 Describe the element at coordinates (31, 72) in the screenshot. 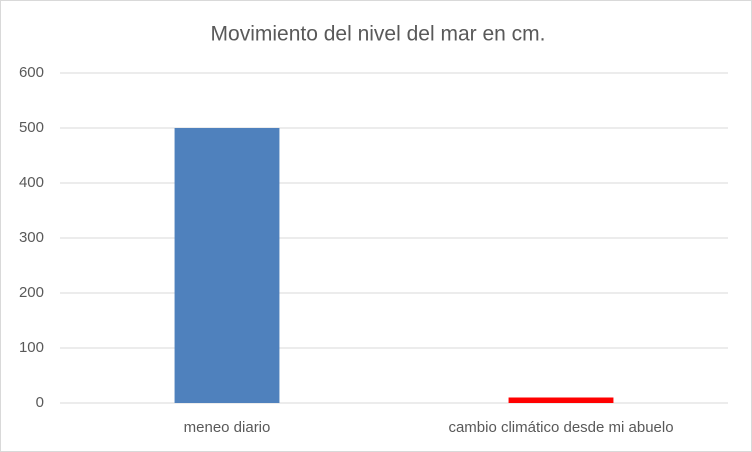

I see `y-tick-label: 600` at that location.